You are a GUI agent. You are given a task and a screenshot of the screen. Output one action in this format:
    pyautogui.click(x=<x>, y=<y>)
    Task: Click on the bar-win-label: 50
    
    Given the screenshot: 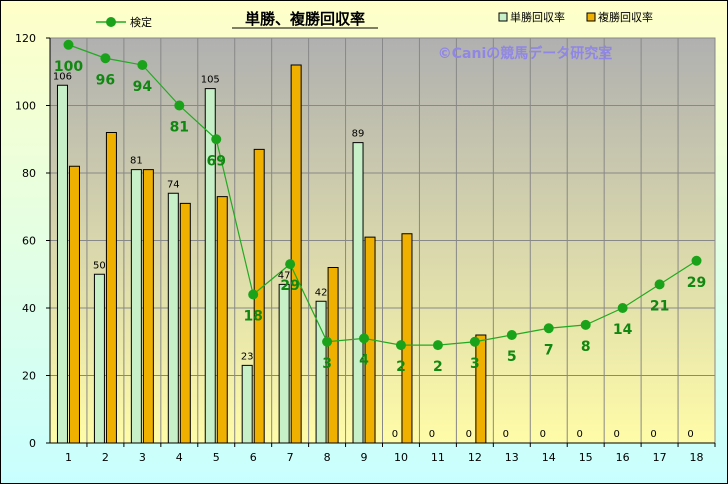 What is the action you would take?
    pyautogui.click(x=99, y=265)
    